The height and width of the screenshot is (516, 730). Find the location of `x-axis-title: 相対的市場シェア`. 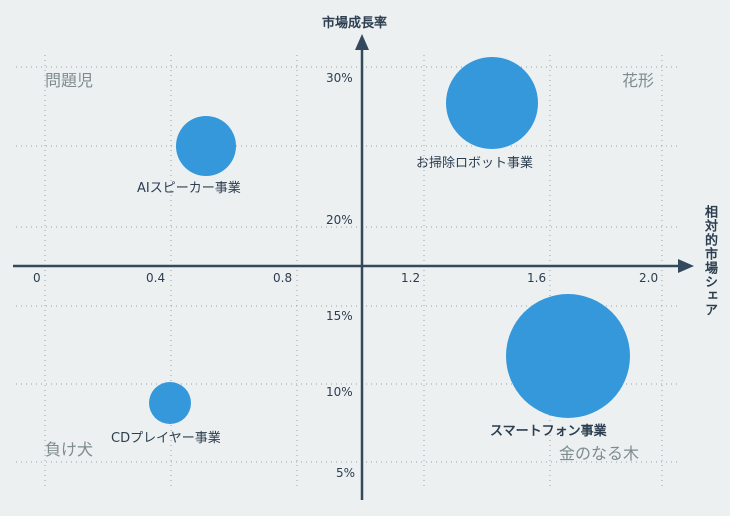

x-axis-title: 相対的市場シェア is located at coordinates (709, 261).